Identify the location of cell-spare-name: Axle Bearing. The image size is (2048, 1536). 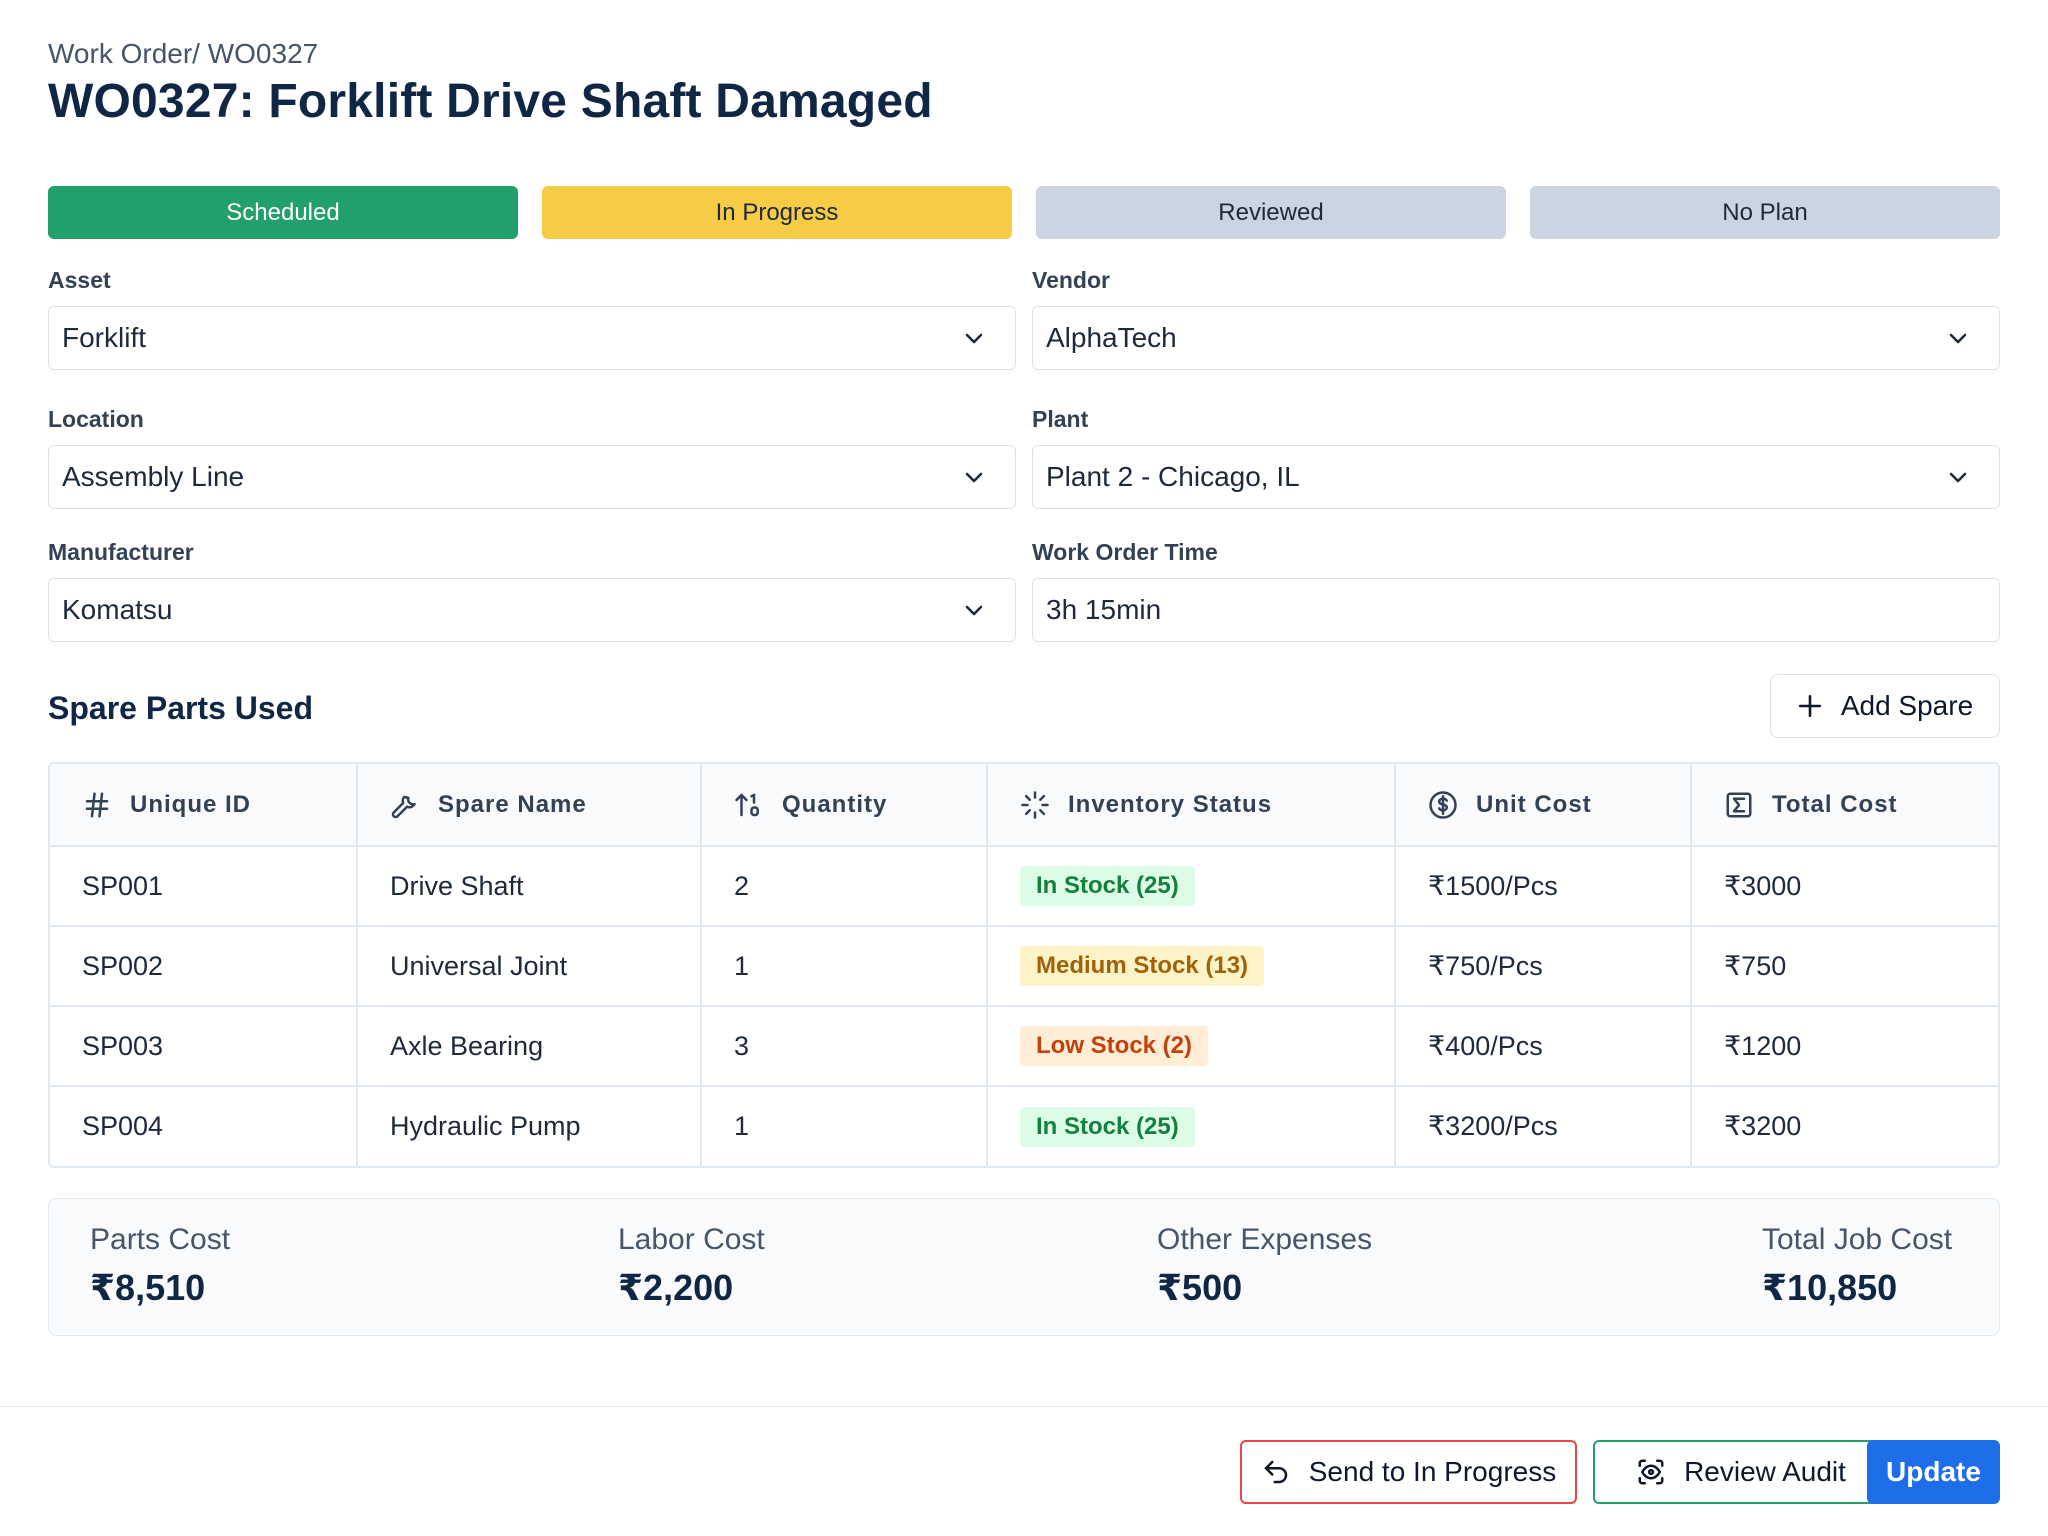
(529, 1046).